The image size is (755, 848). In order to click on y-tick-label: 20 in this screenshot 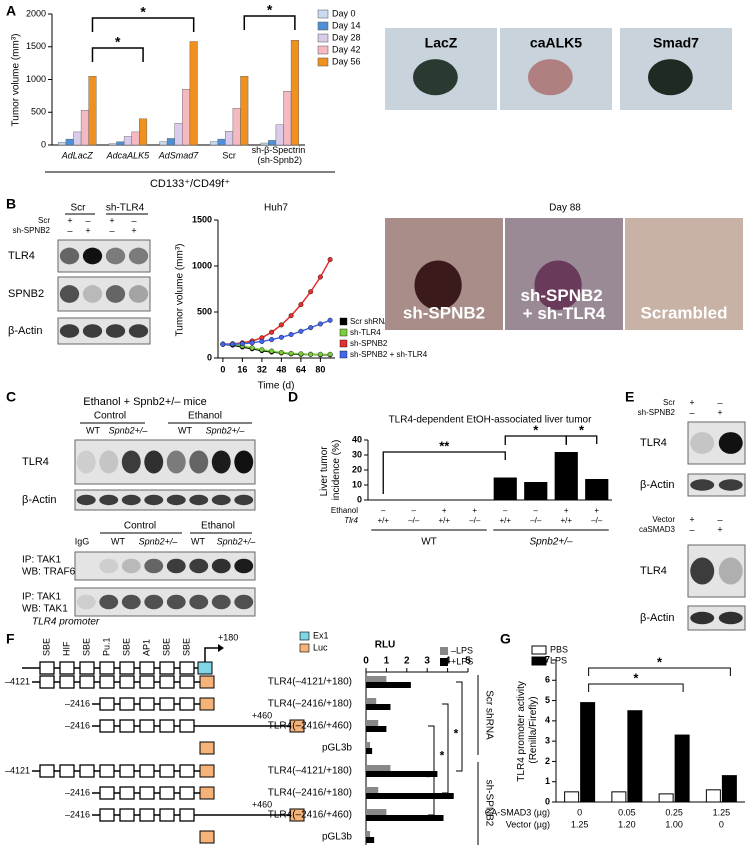, I will do `click(357, 469)`.